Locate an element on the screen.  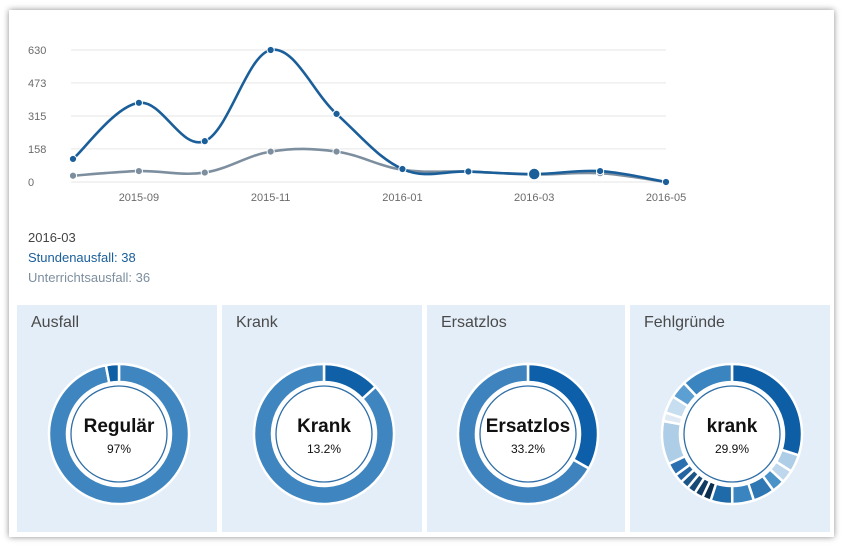
donut-center-label: Krank is located at coordinates (324, 426).